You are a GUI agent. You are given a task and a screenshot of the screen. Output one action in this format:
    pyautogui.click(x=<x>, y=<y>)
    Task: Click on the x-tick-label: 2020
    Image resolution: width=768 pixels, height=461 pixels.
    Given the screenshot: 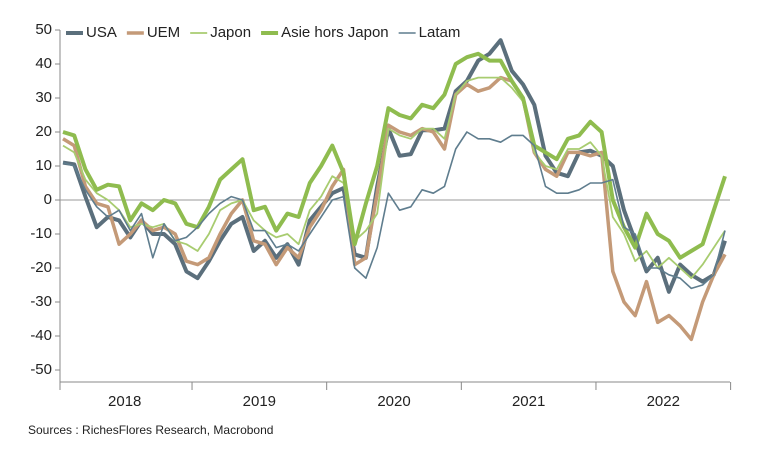 What is the action you would take?
    pyautogui.click(x=393, y=401)
    